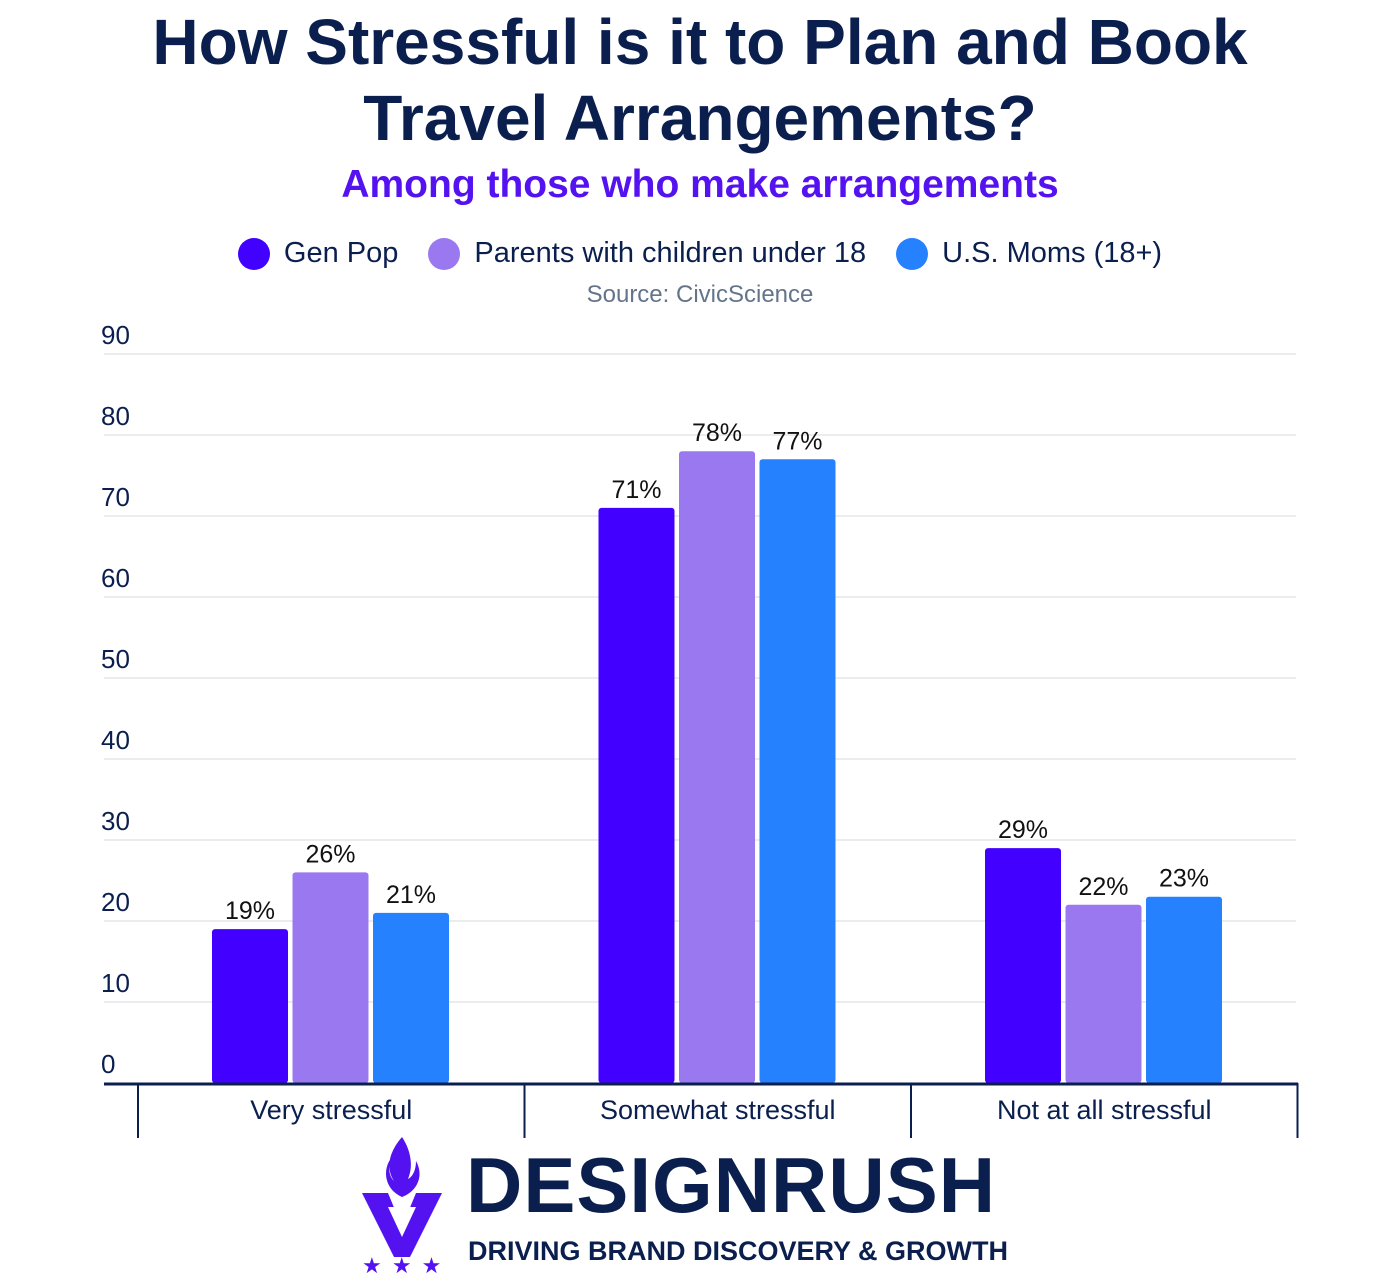  I want to click on data-label: 26%, so click(330, 854).